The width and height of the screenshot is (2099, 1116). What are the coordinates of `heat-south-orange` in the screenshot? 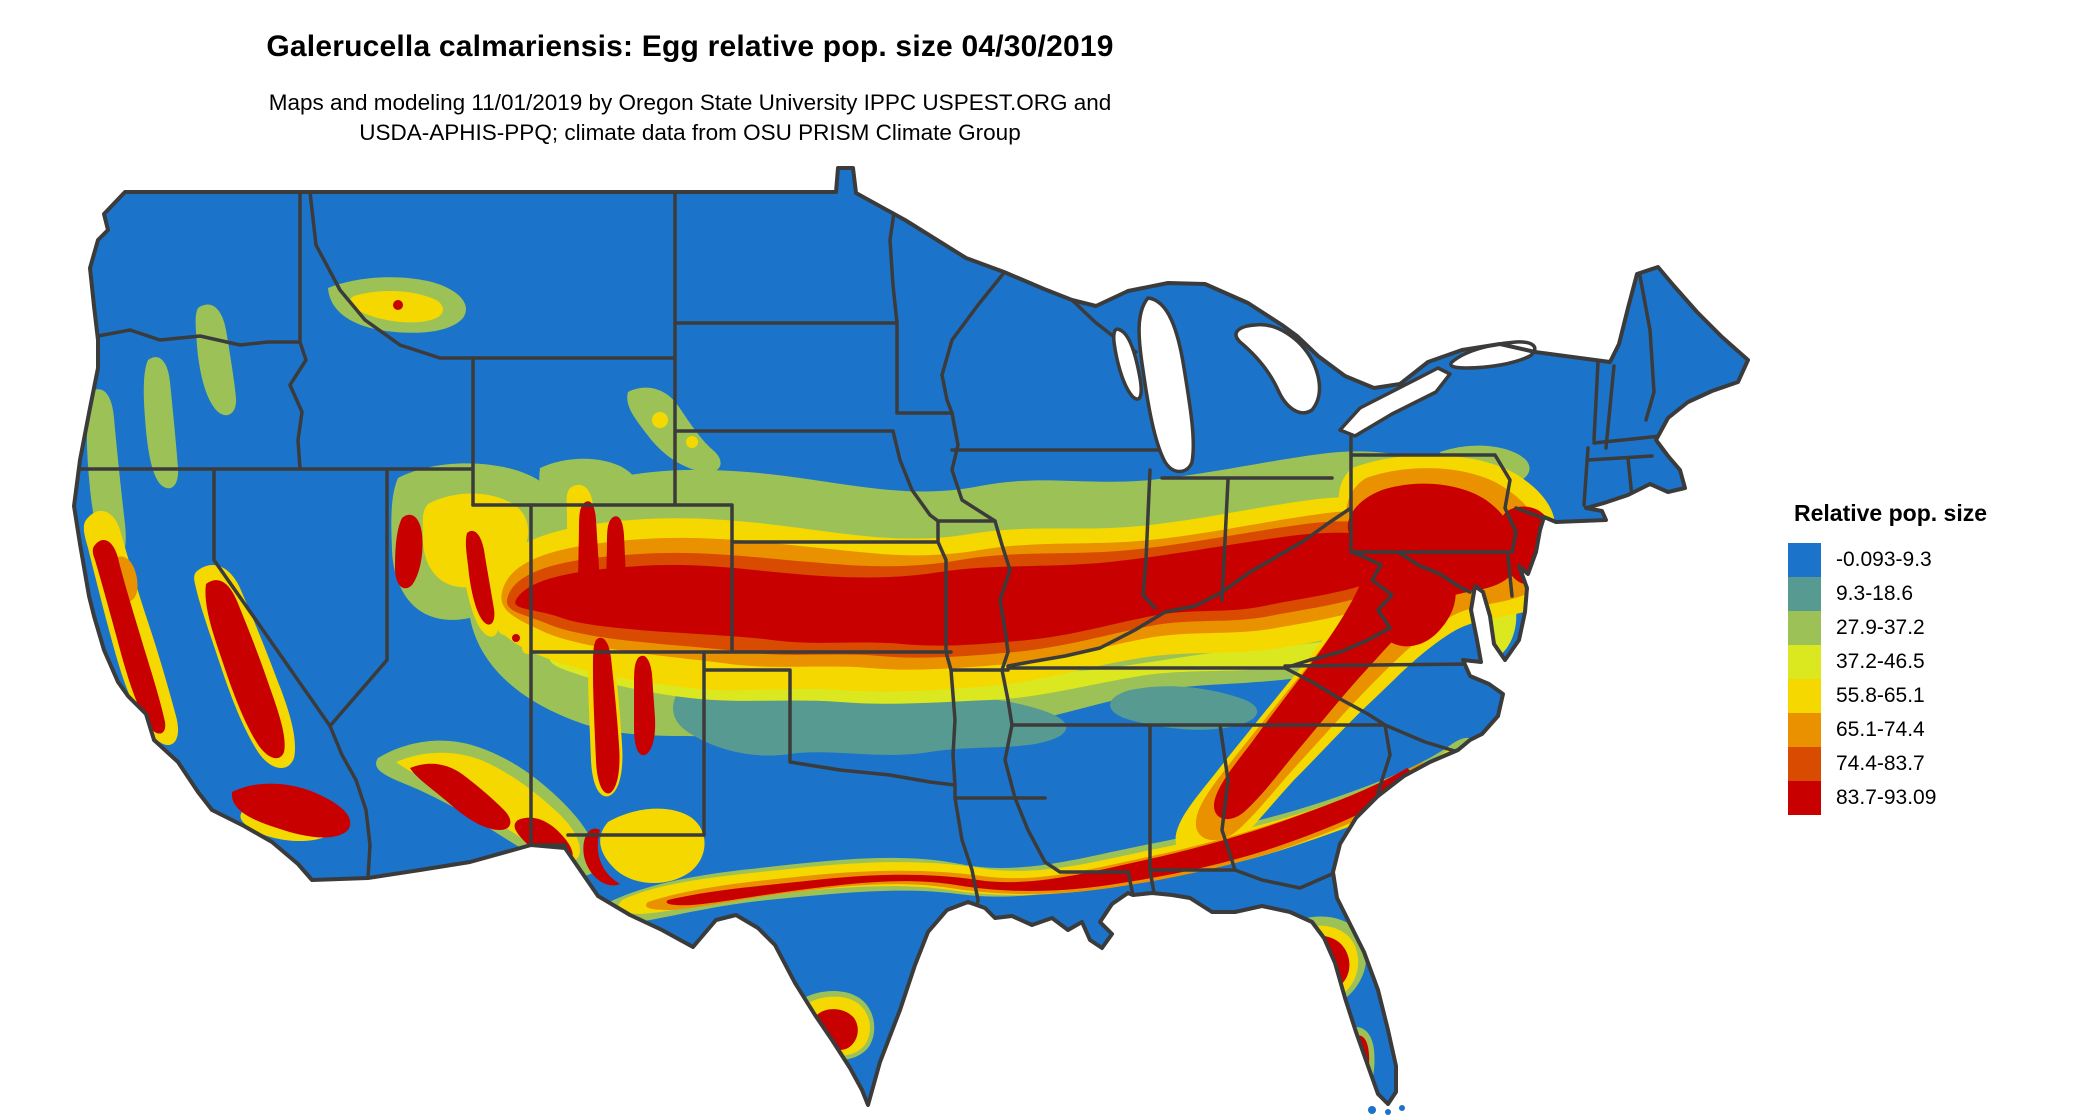 It's located at (1036, 836).